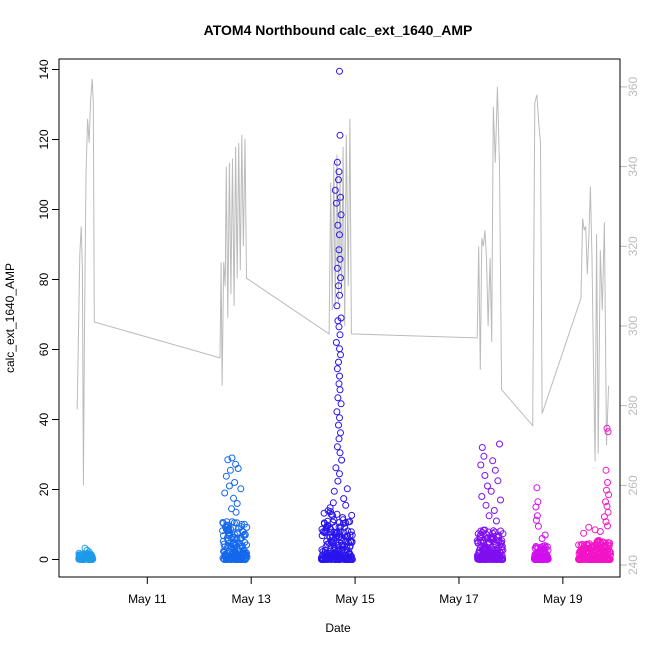 This screenshot has width=650, height=650. I want to click on x-axis-label: Date, so click(338, 628).